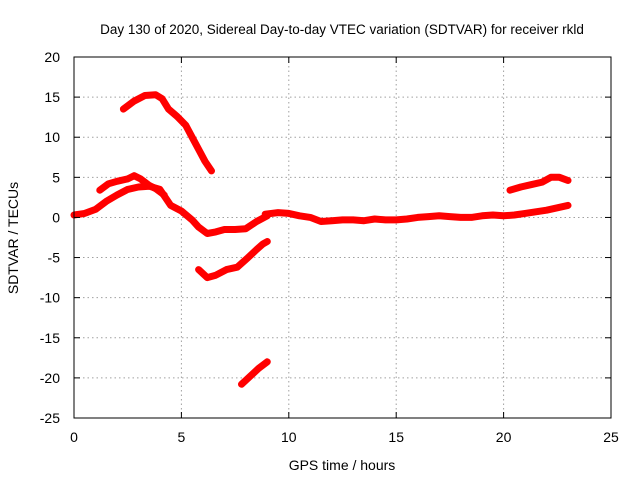  Describe the element at coordinates (13, 238) in the screenshot. I see `y-axis-label: SDTVAR / TECUs` at that location.